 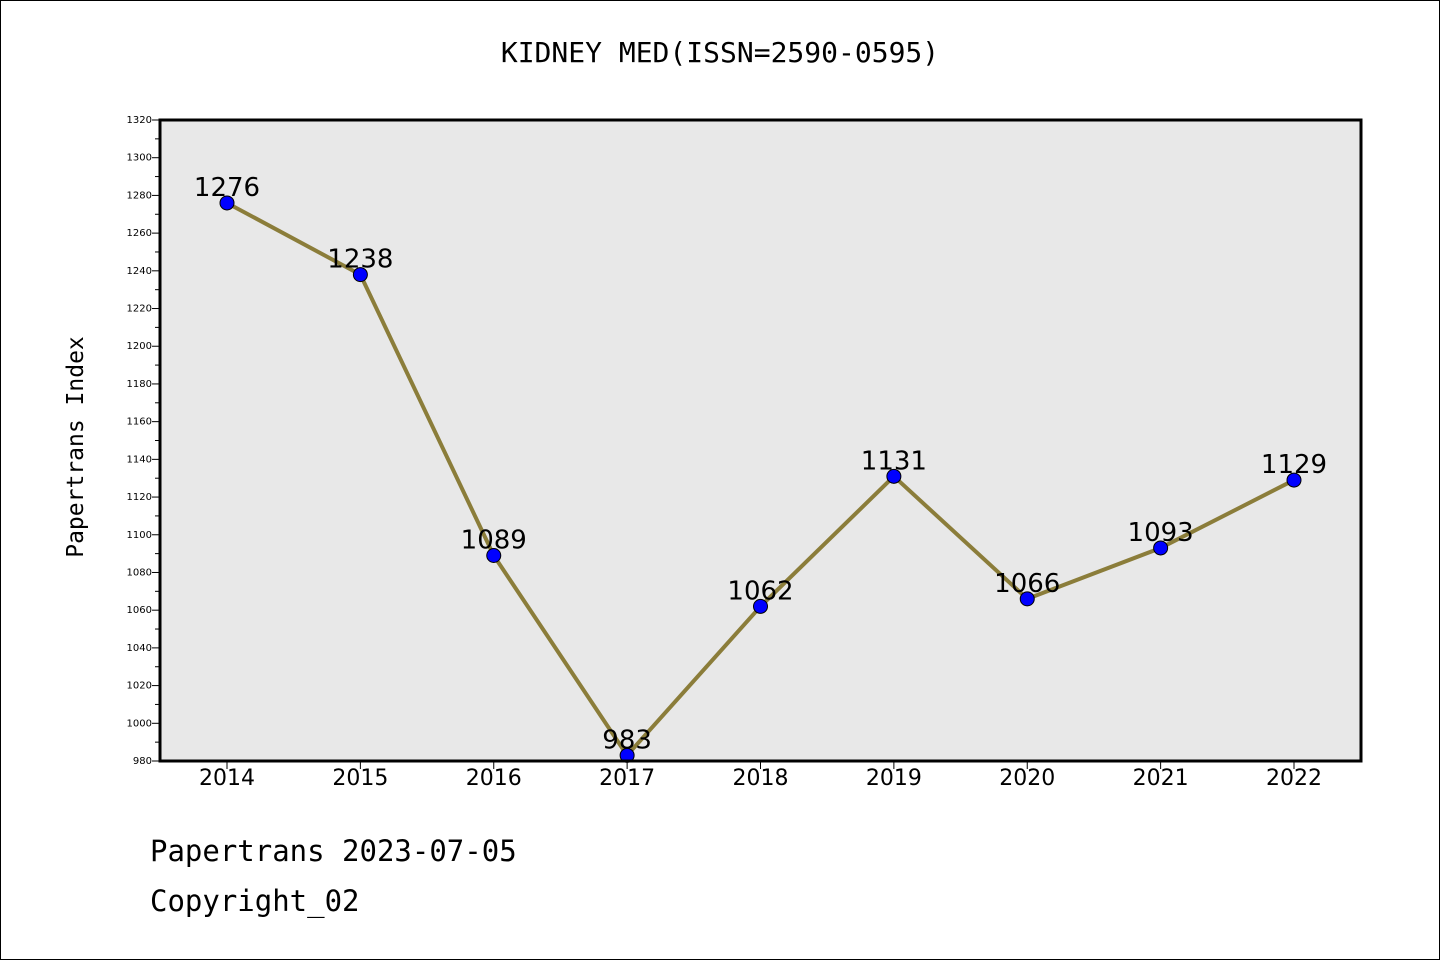 I want to click on data-point-2014, so click(x=227, y=203).